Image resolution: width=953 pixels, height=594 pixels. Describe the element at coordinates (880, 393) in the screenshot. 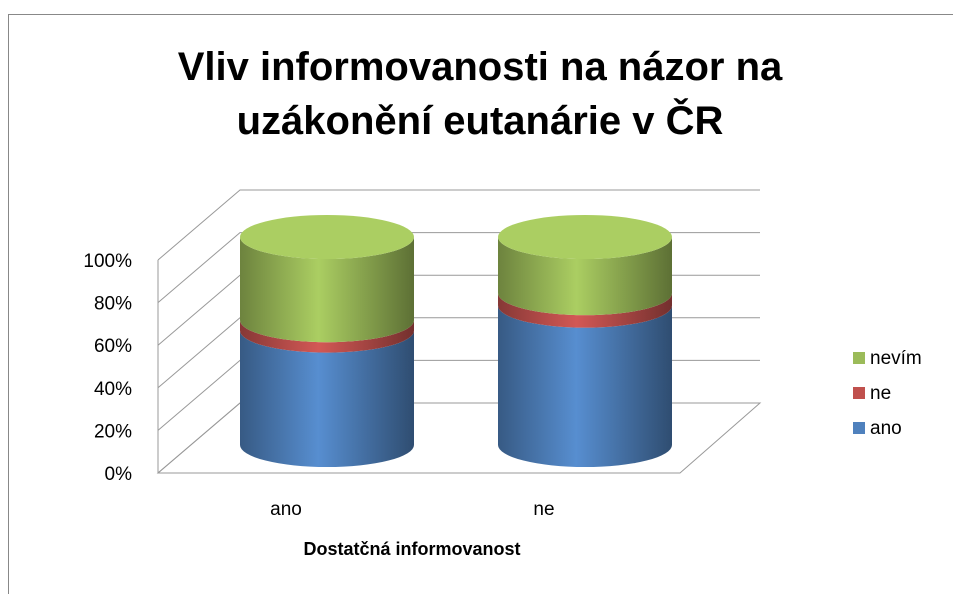

I see `legend-label: ne` at that location.